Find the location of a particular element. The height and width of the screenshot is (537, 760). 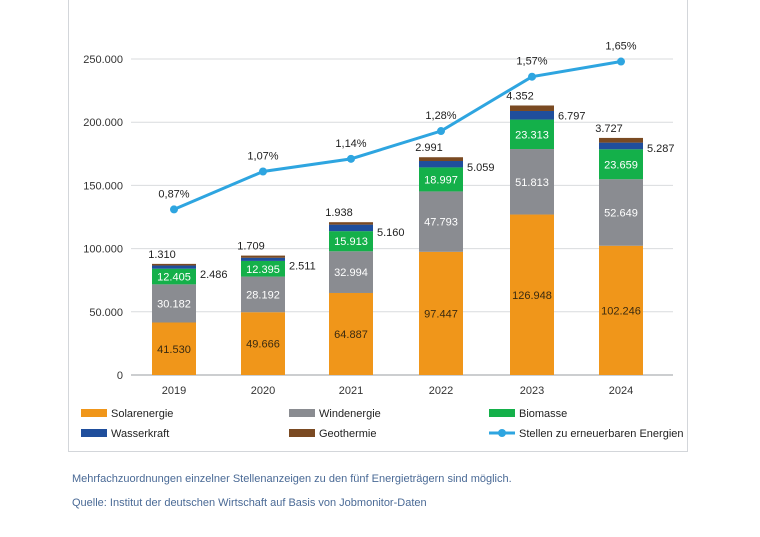

data-label-geothermie: 1.709 is located at coordinates (251, 247).